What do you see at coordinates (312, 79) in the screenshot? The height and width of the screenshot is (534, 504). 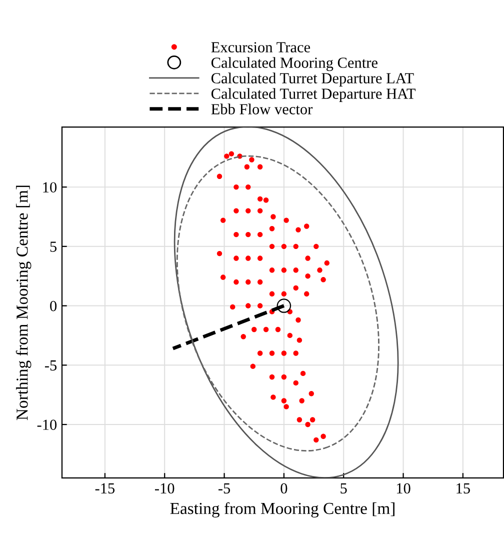 I see `text: Calculated Turret Departure LAT` at bounding box center [312, 79].